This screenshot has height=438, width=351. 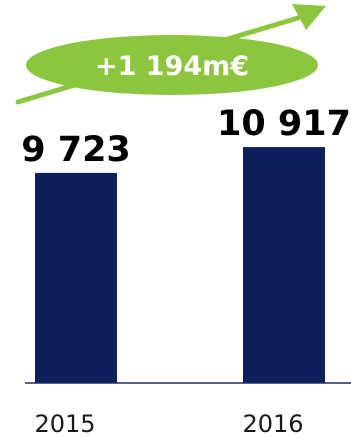 What do you see at coordinates (76, 277) in the screenshot?
I see `bar-2015` at bounding box center [76, 277].